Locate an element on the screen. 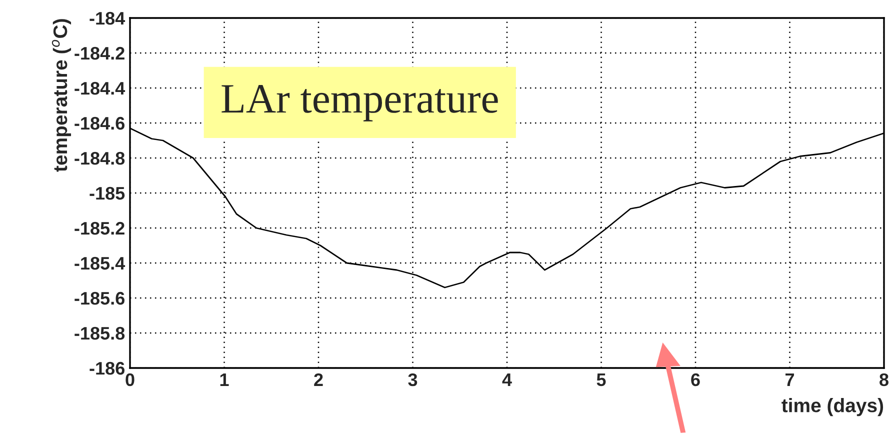  text: LAr temperature is located at coordinates (360, 103).